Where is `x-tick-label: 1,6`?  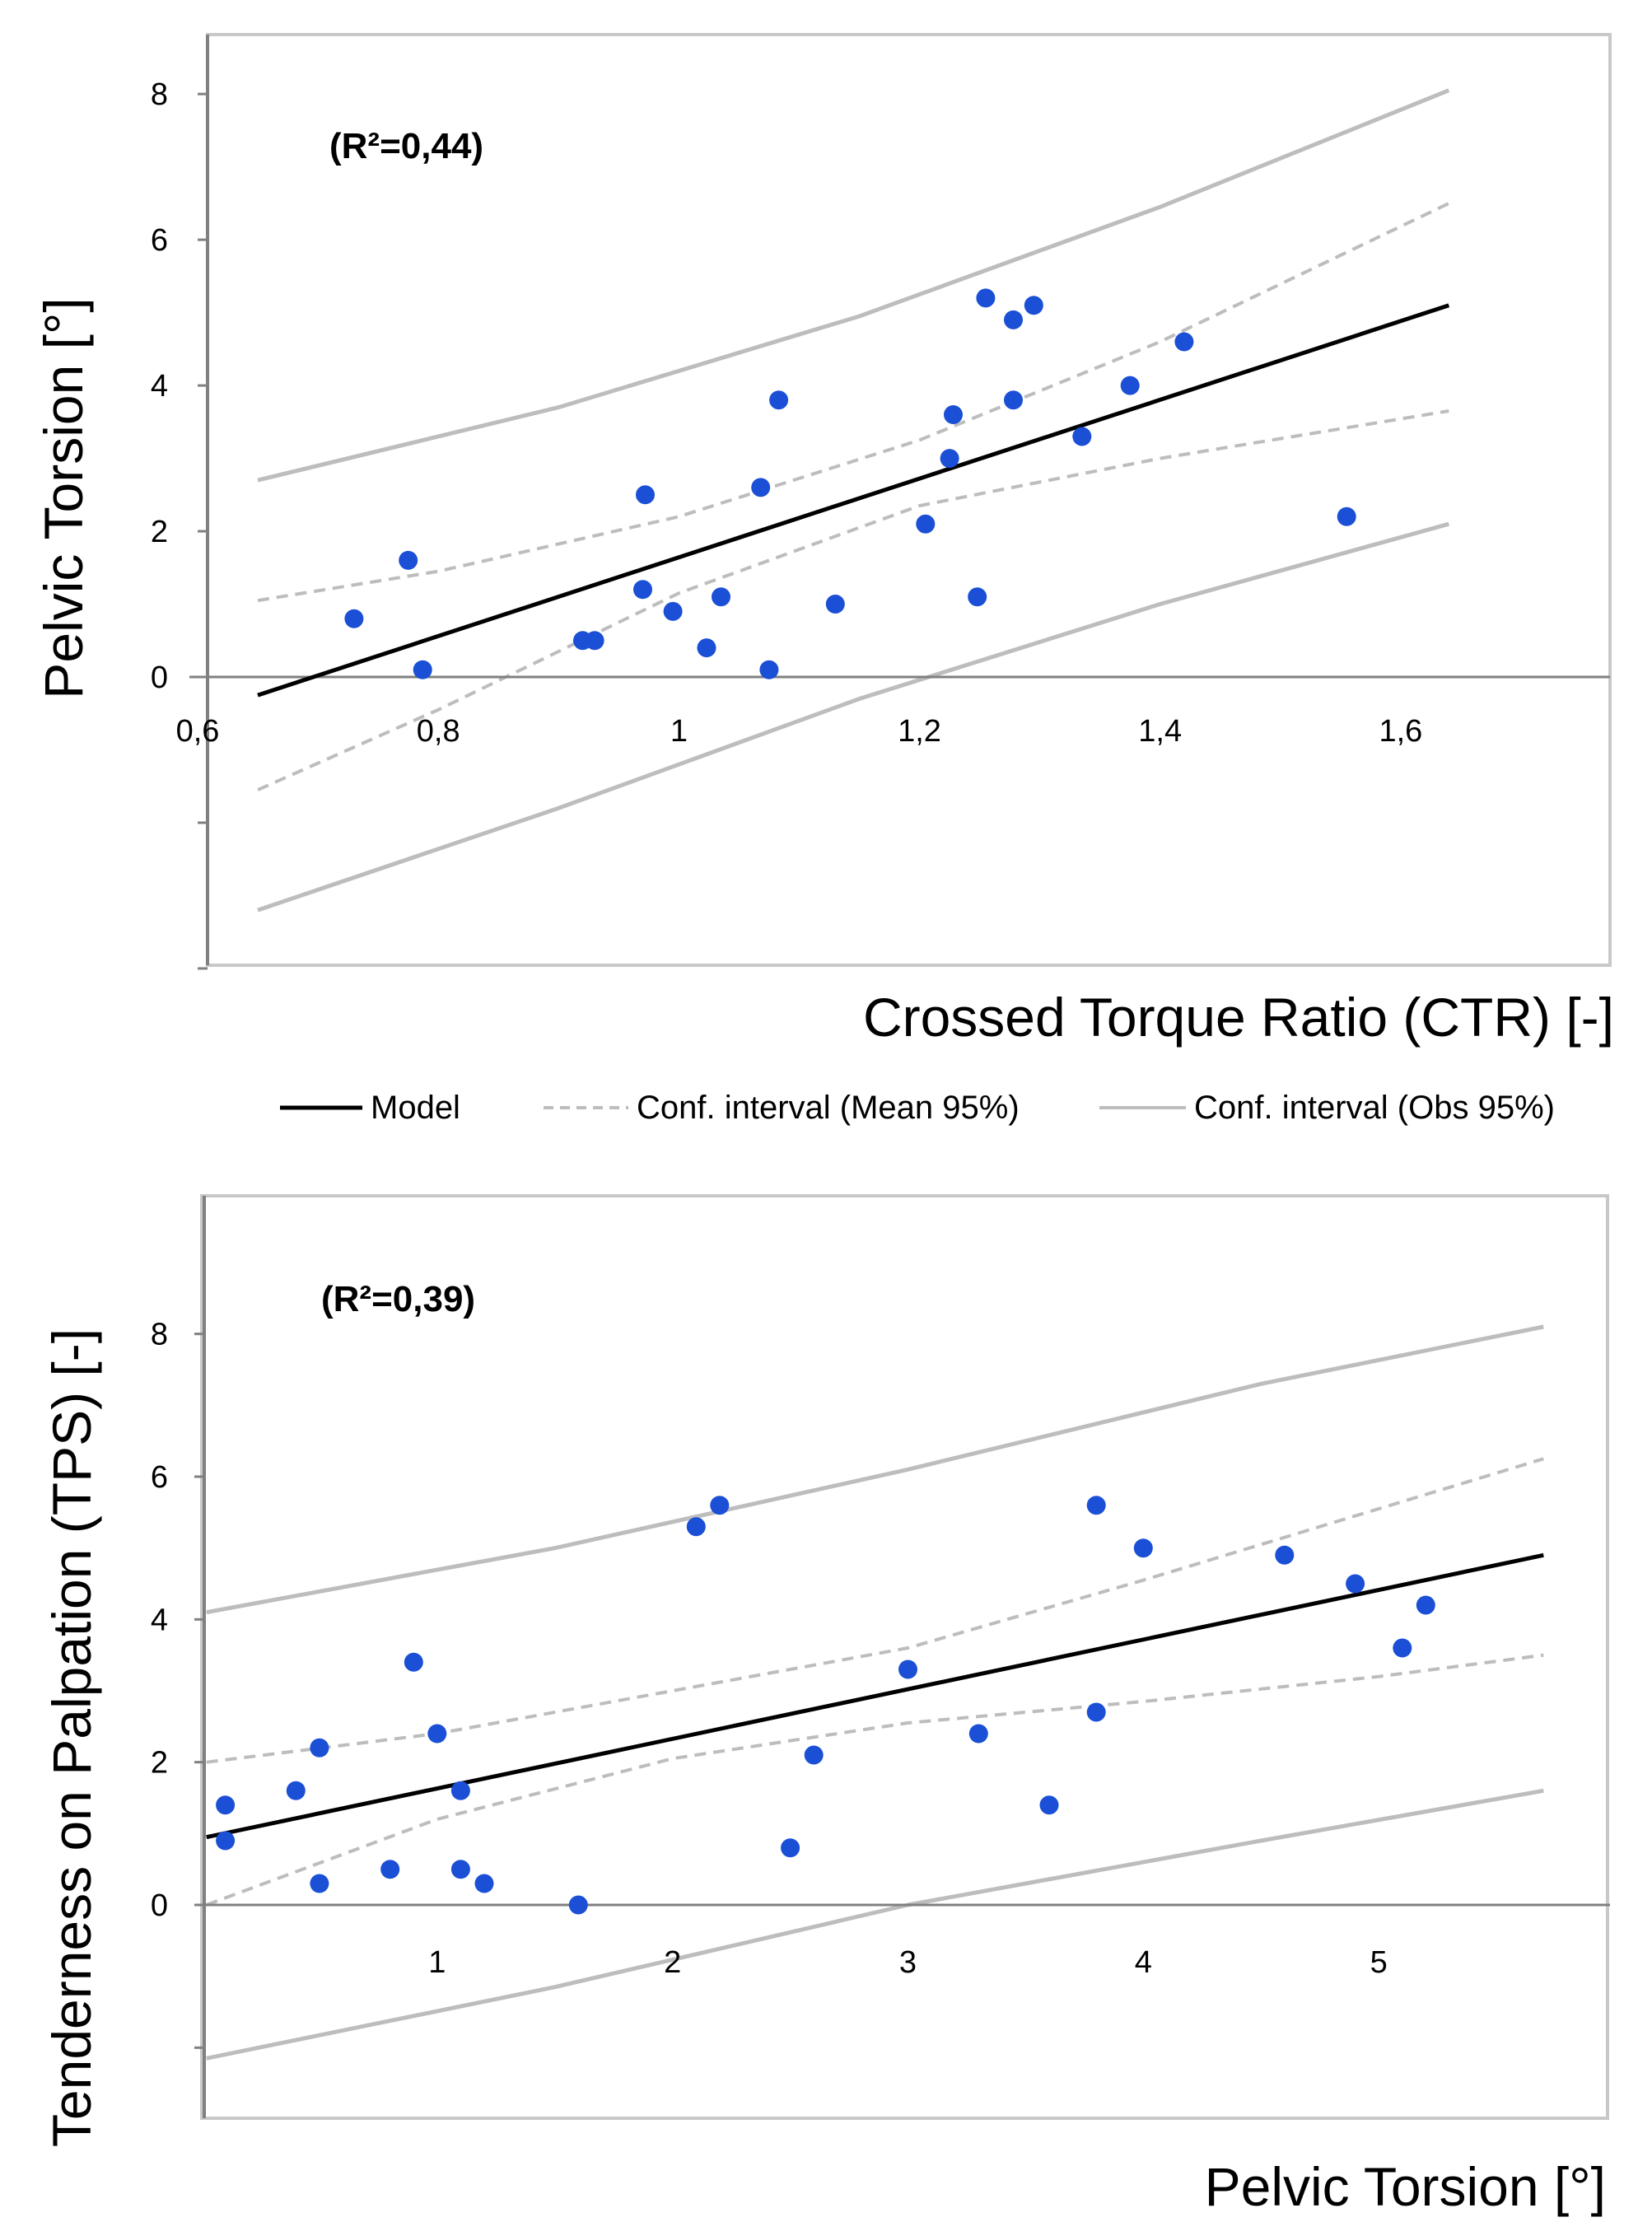 x-tick-label: 1,6 is located at coordinates (1400, 731).